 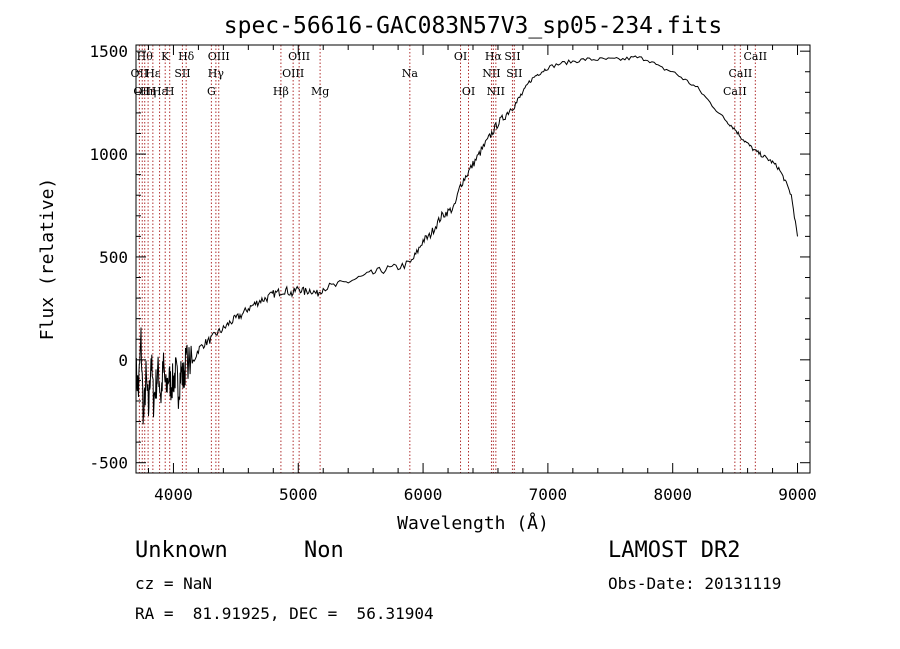 I want to click on line-marker-label: G, so click(x=211, y=91).